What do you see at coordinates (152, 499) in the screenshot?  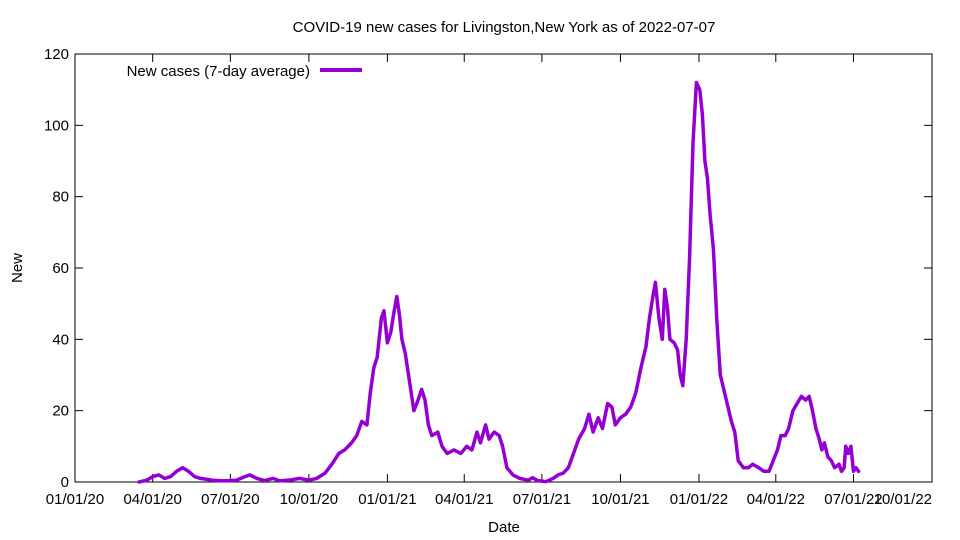 I see `x-tick-label: 04/01/20` at bounding box center [152, 499].